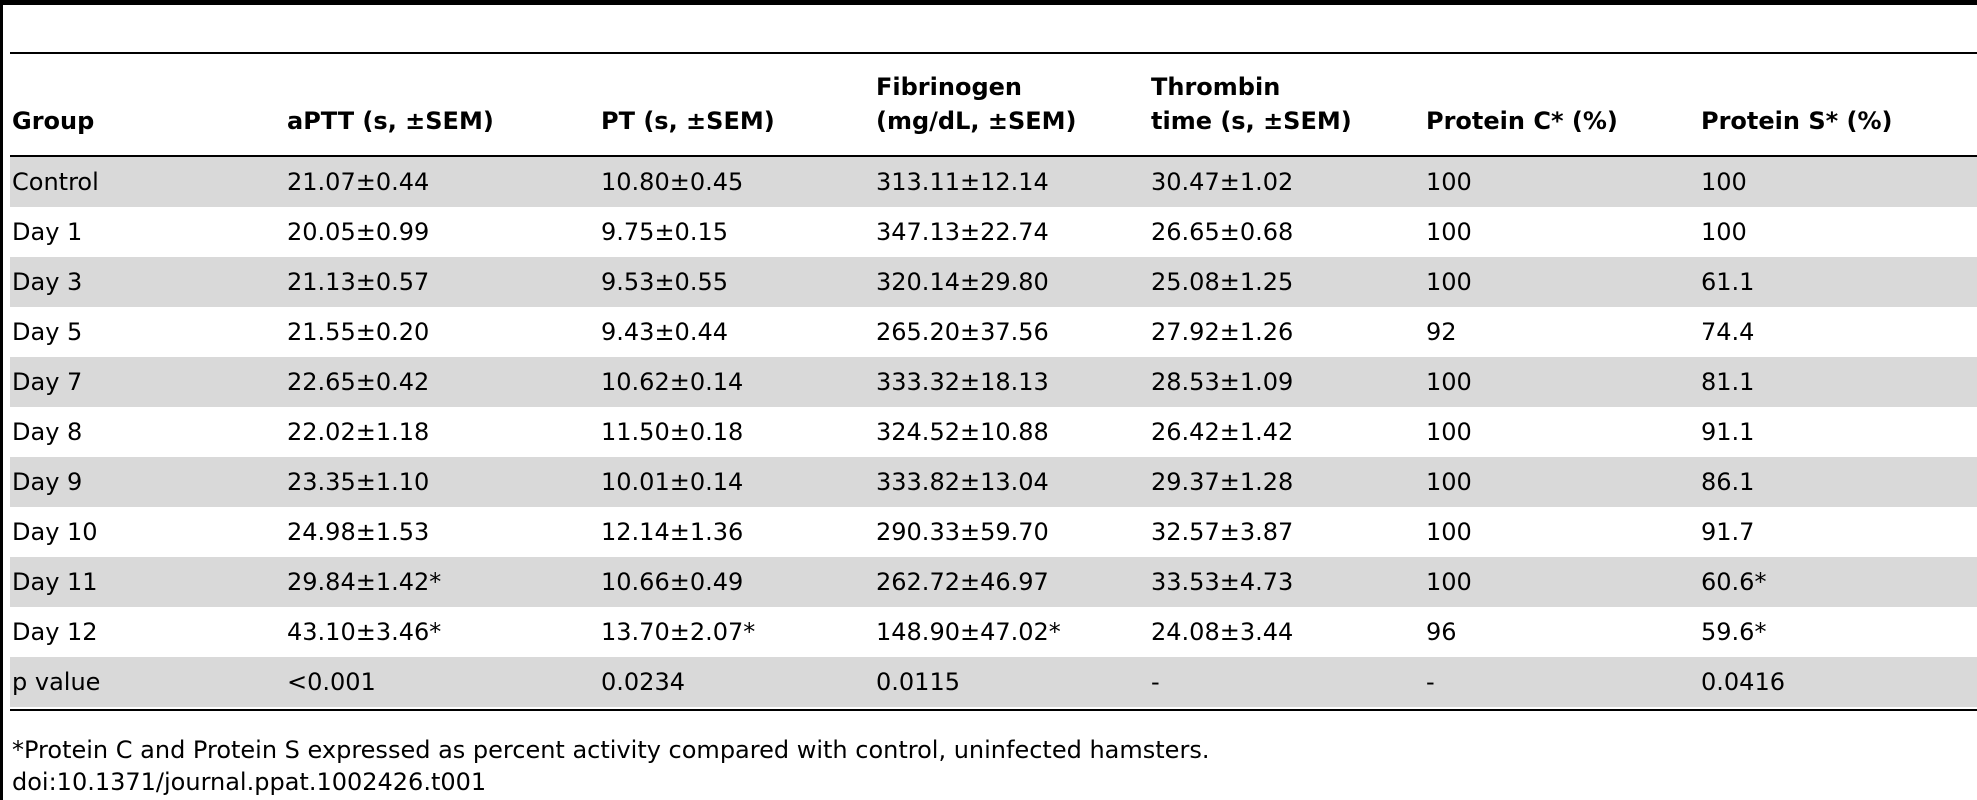  What do you see at coordinates (672, 532) in the screenshot?
I see `table-cell: 12.14±1.36` at bounding box center [672, 532].